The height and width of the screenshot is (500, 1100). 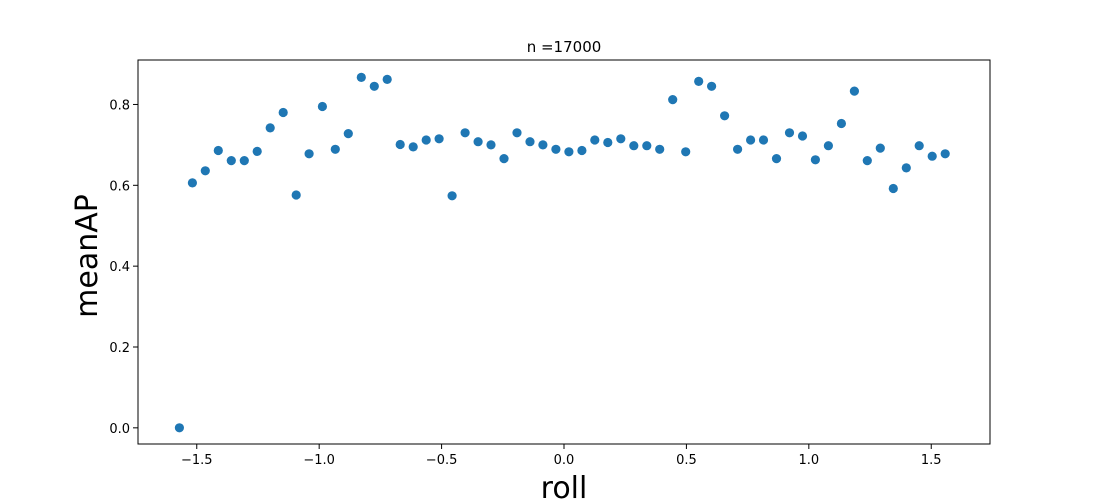 What do you see at coordinates (564, 460) in the screenshot?
I see `x-tick-label: 0.0` at bounding box center [564, 460].